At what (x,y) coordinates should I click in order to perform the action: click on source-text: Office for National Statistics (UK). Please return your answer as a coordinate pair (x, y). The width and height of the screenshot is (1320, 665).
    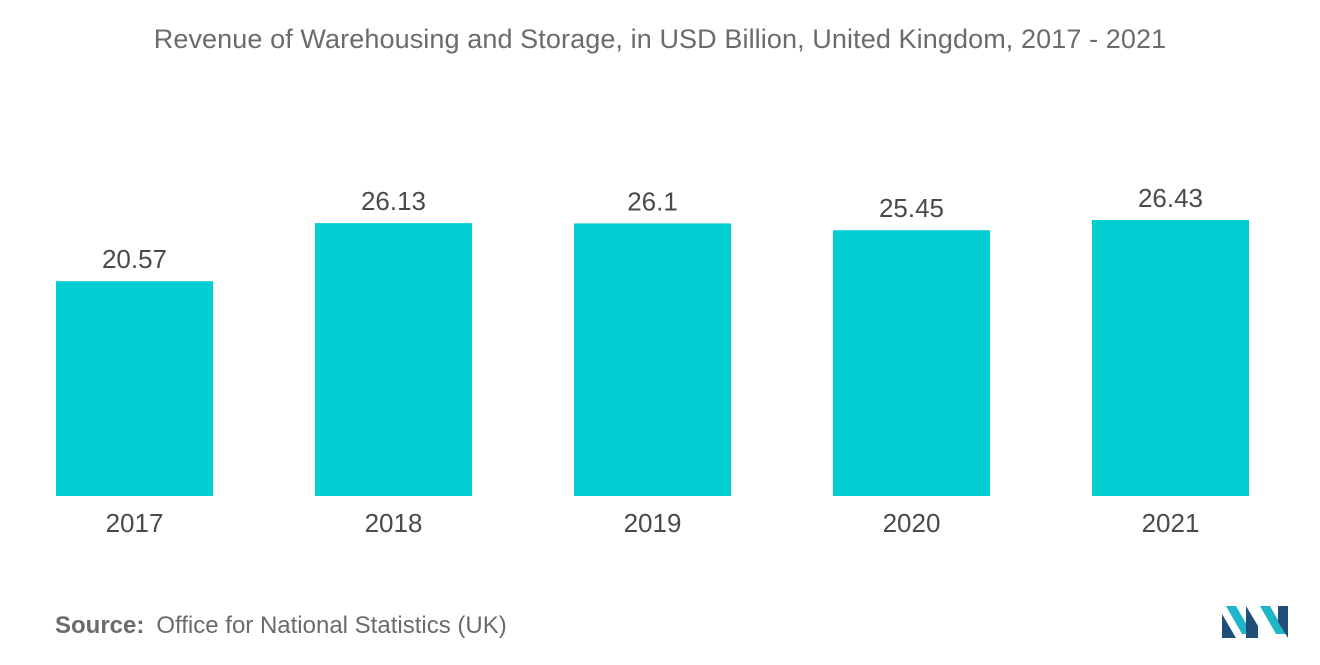
    Looking at the image, I should click on (331, 625).